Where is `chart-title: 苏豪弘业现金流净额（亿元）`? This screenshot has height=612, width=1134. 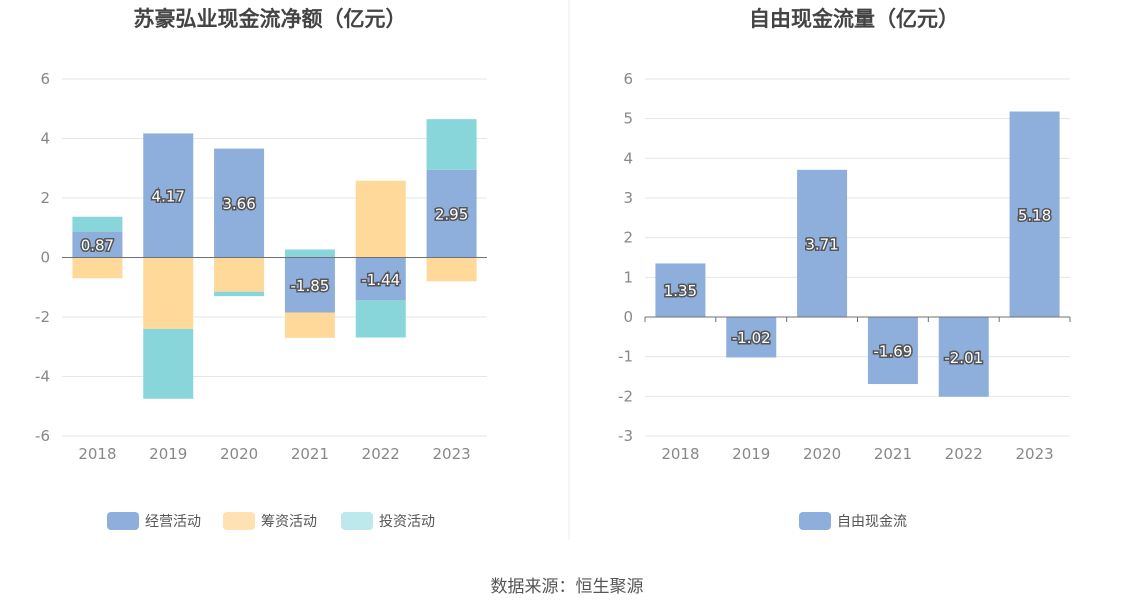 chart-title: 苏豪弘业现金流净额（亿元） is located at coordinates (270, 19).